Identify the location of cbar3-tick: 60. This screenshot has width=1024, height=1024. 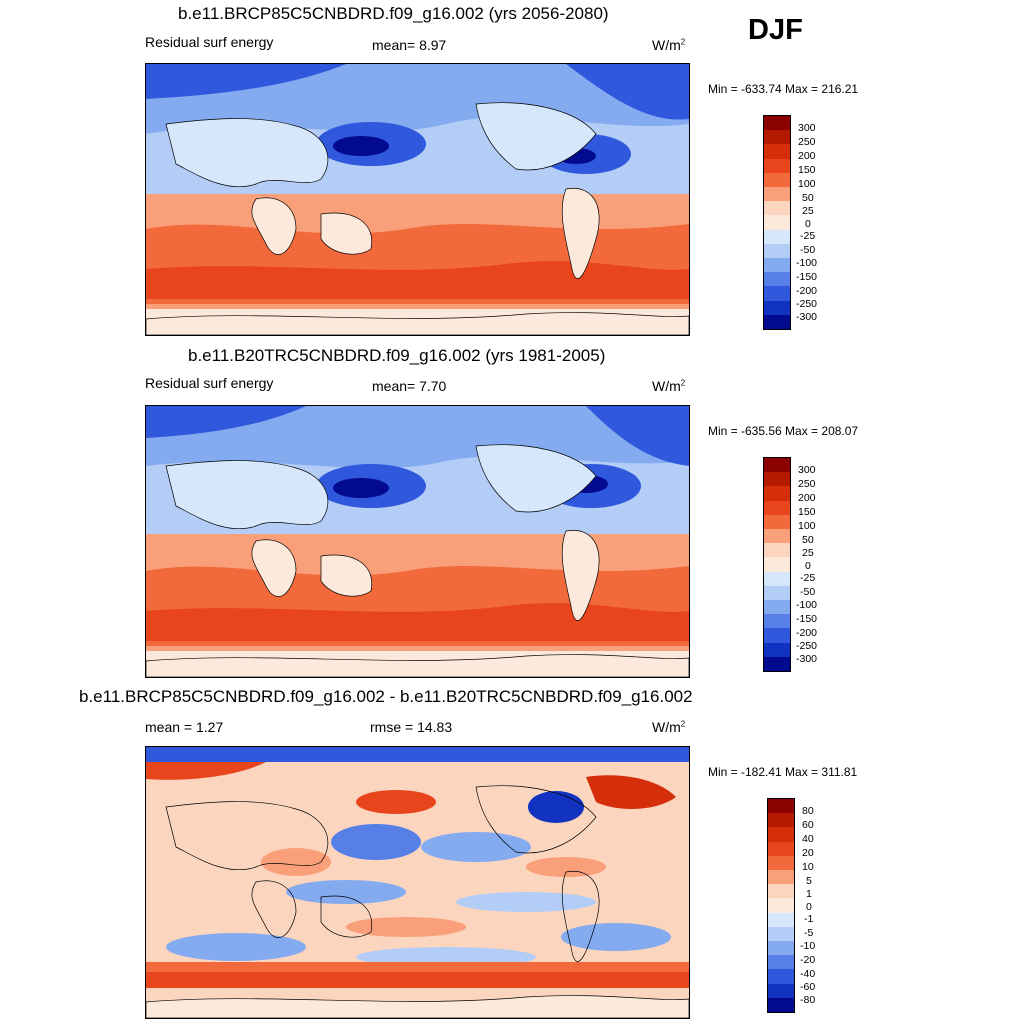
(808, 825).